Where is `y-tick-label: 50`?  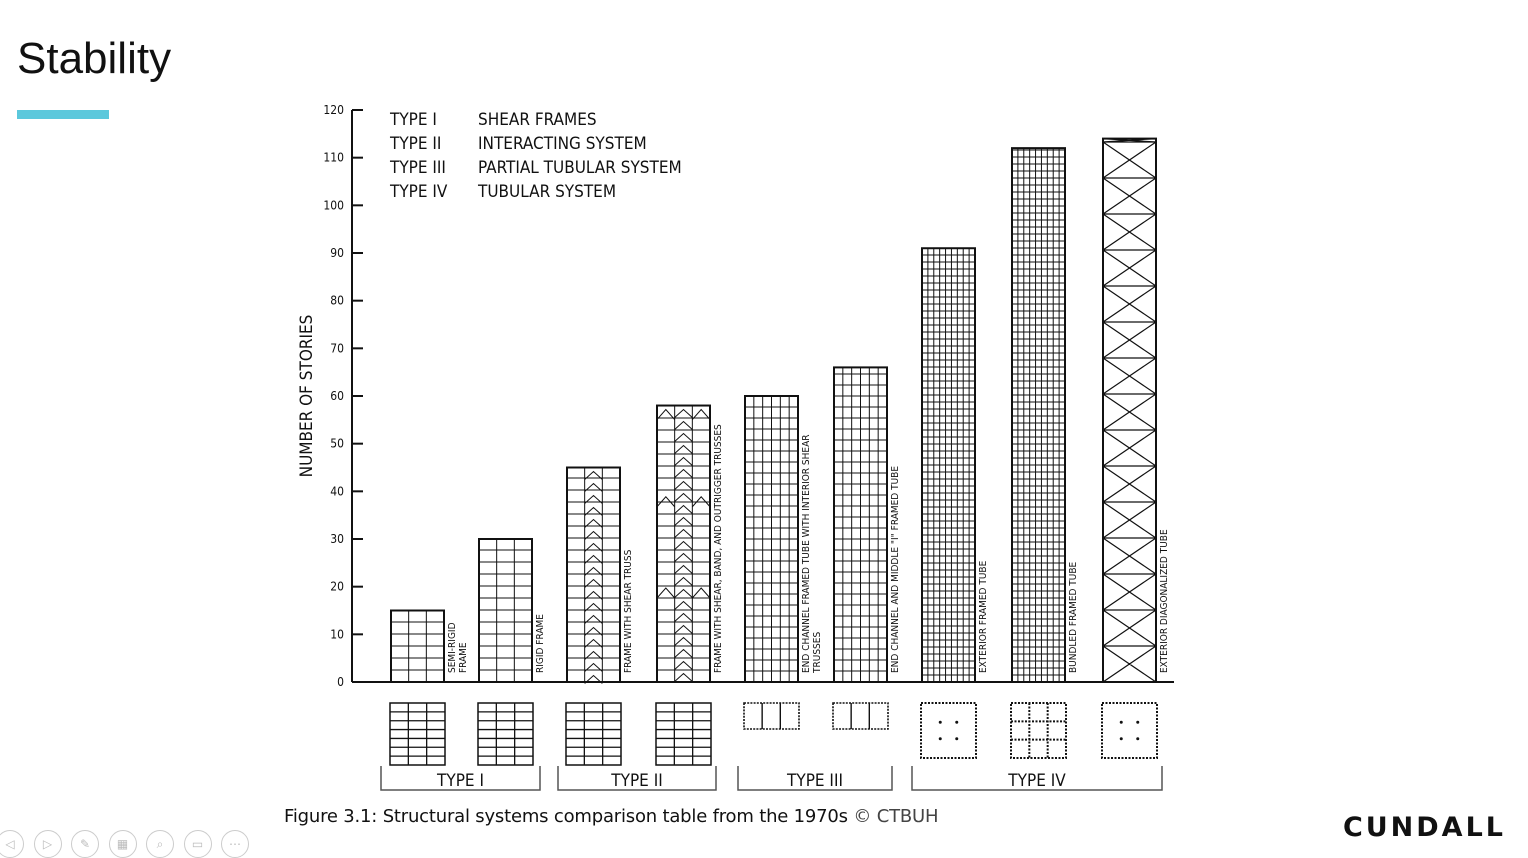 y-tick-label: 50 is located at coordinates (337, 444).